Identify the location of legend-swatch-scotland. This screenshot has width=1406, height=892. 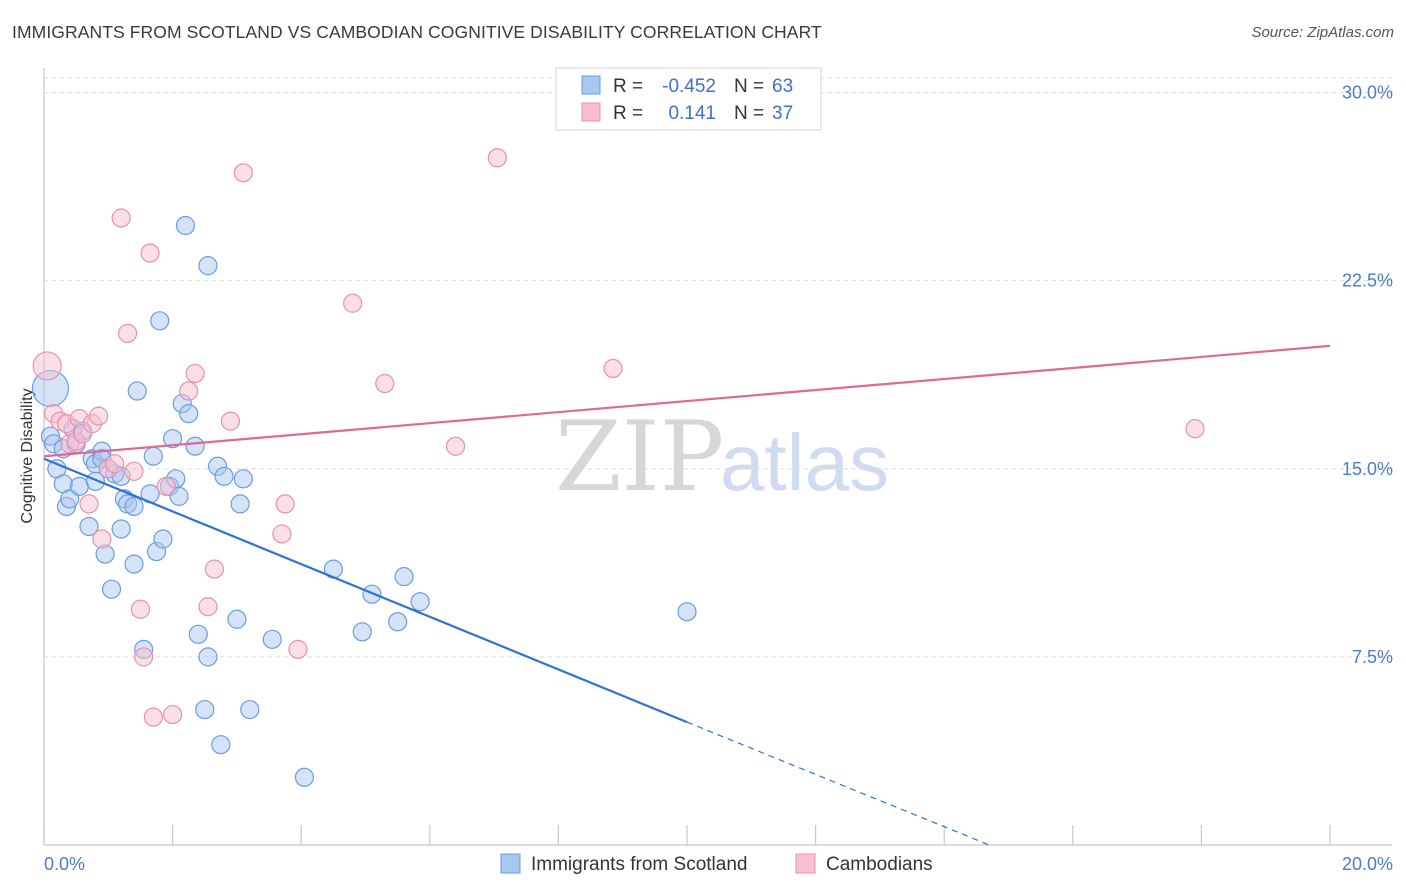
(591, 85).